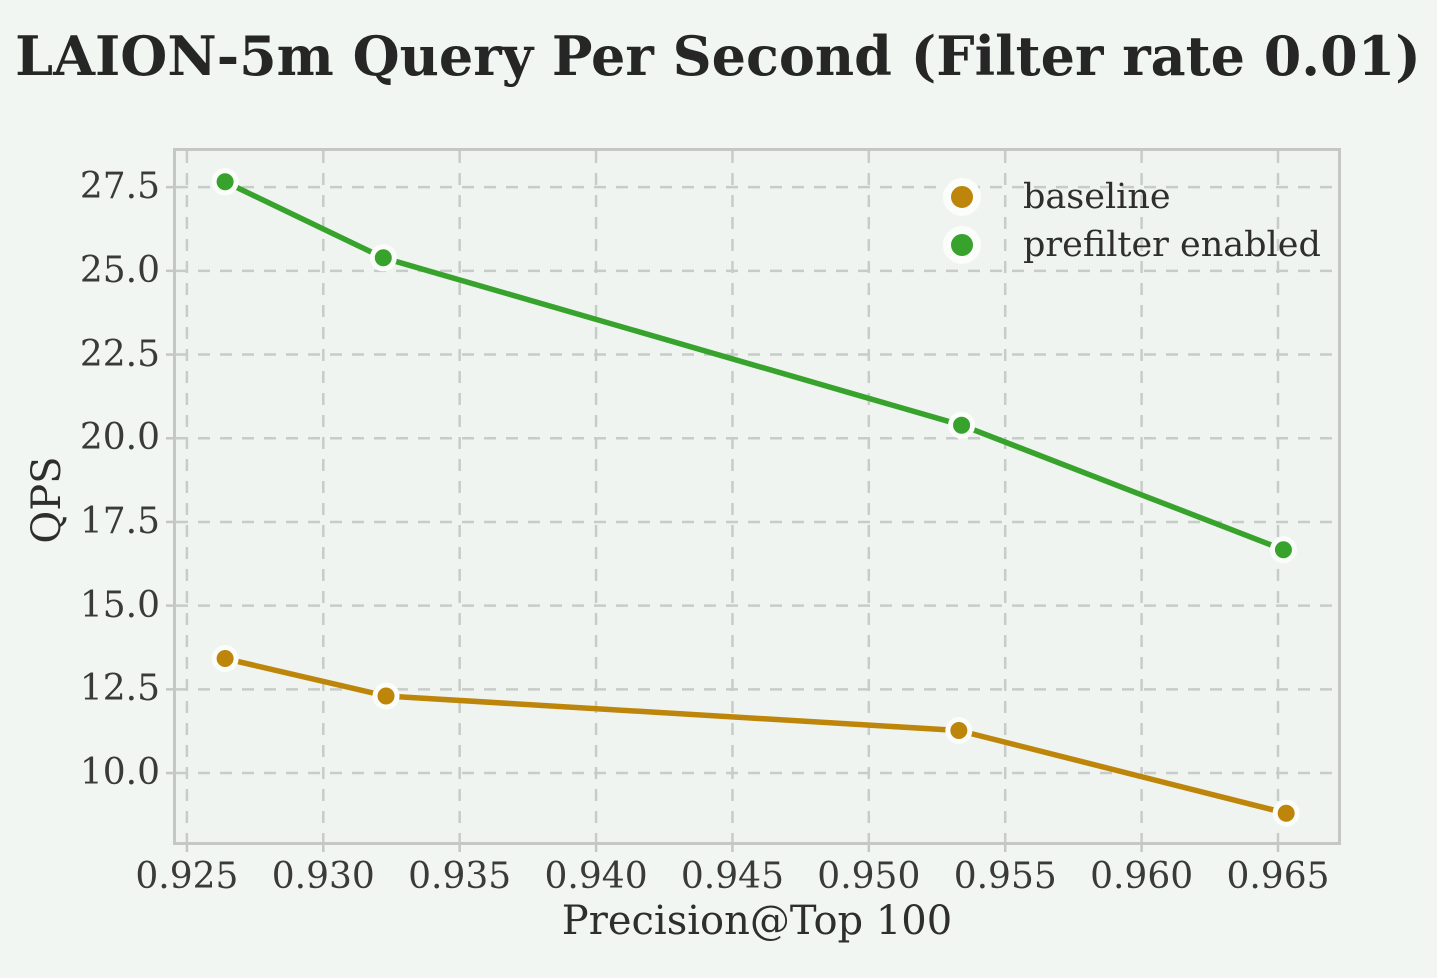 This screenshot has height=978, width=1437. I want to click on y-tick-label: 10.0, so click(119, 773).